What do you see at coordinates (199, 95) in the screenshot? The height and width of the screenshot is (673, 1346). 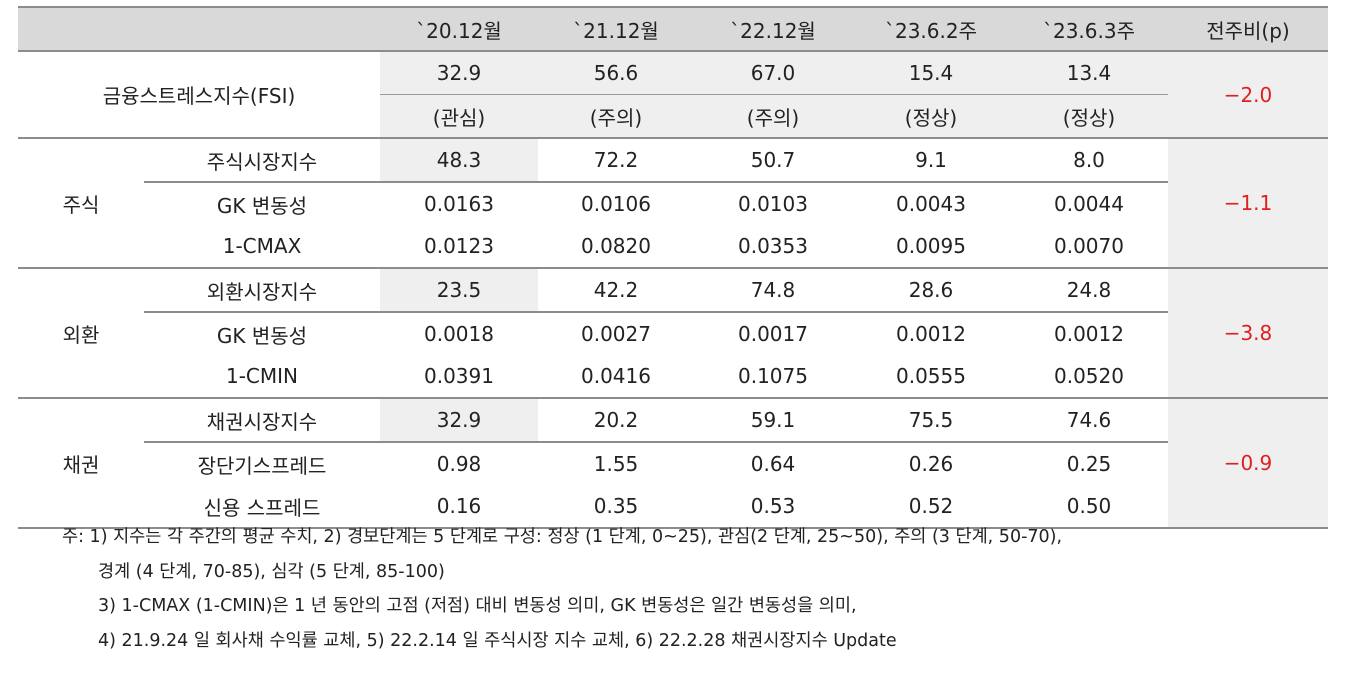 I see `fsi-label: 금융스트레스지수(FSI)` at bounding box center [199, 95].